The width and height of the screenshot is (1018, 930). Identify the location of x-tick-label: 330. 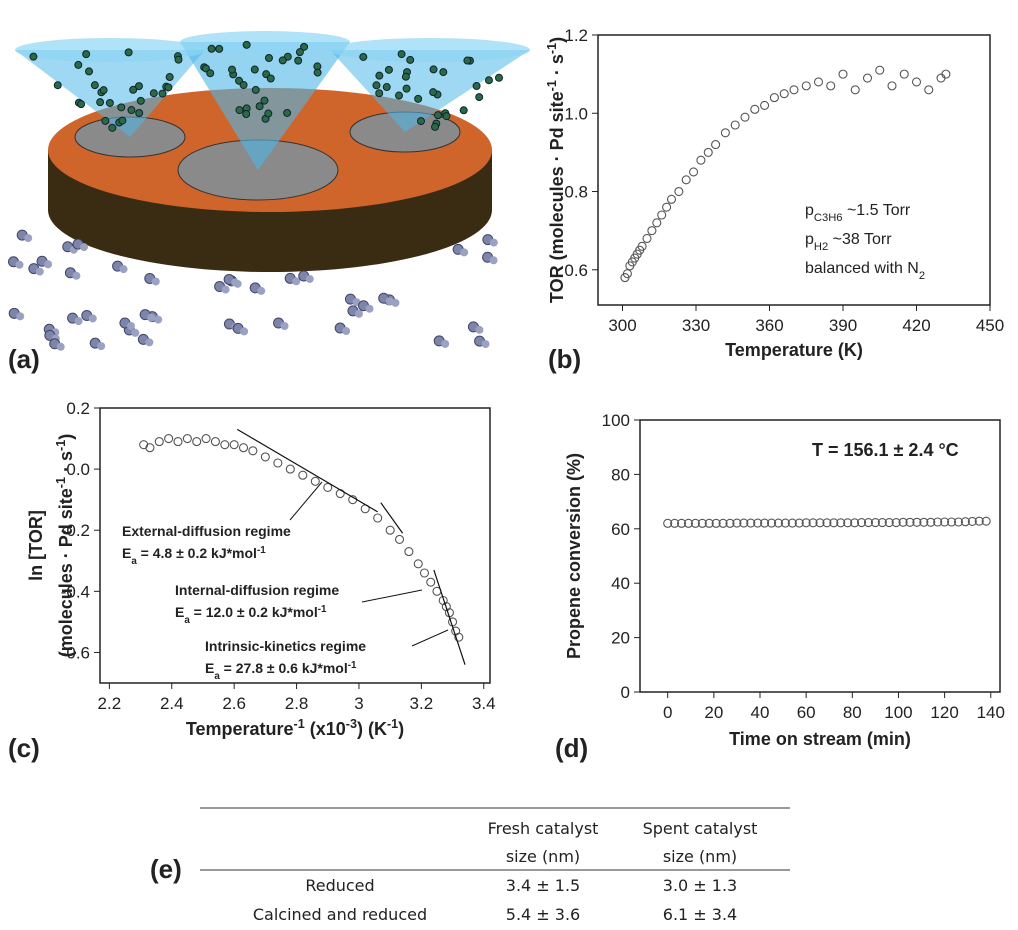
(696, 325).